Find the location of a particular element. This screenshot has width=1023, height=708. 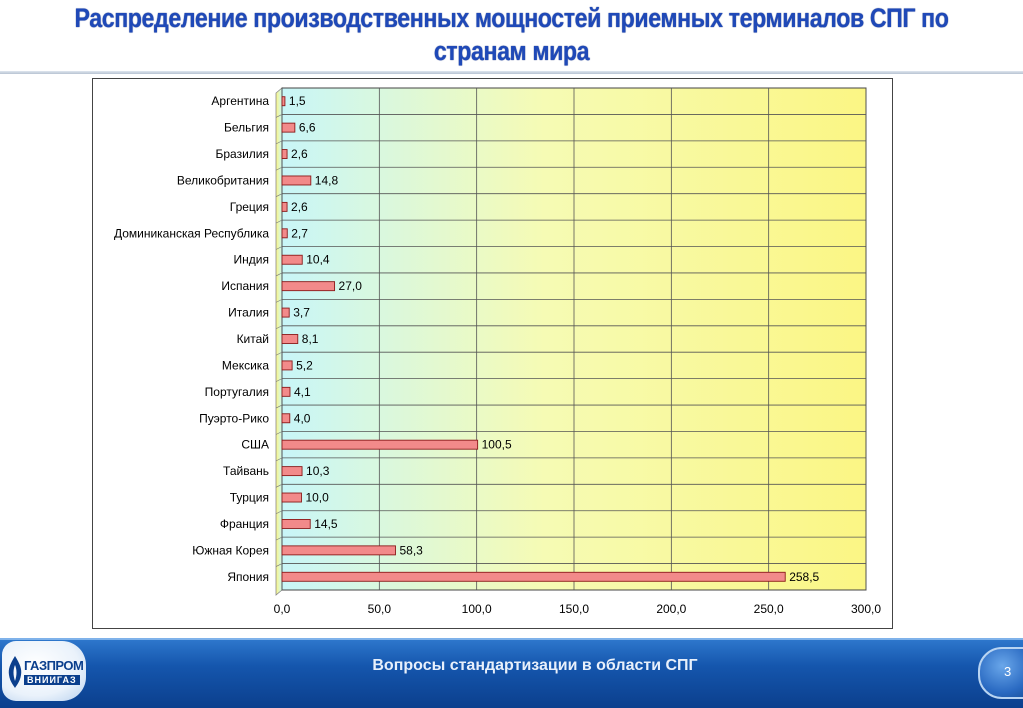

data-label: 8,1 is located at coordinates (310, 339).